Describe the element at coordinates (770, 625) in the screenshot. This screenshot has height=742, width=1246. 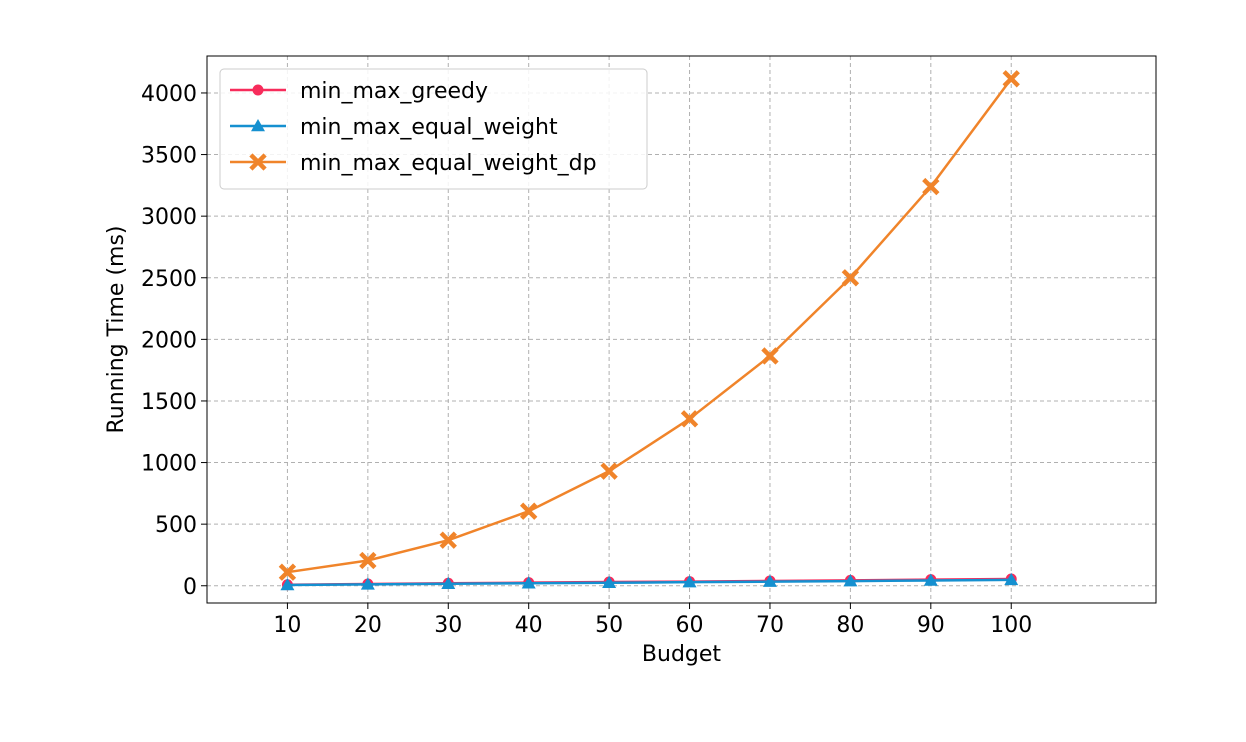
I see `x-tick-label: 70` at that location.